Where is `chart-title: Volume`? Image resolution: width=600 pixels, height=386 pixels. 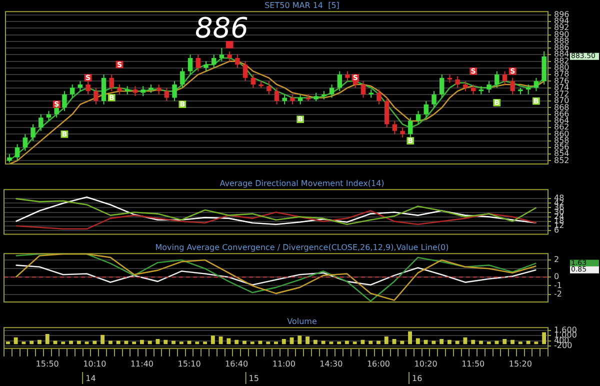 chart-title: Volume is located at coordinates (302, 321).